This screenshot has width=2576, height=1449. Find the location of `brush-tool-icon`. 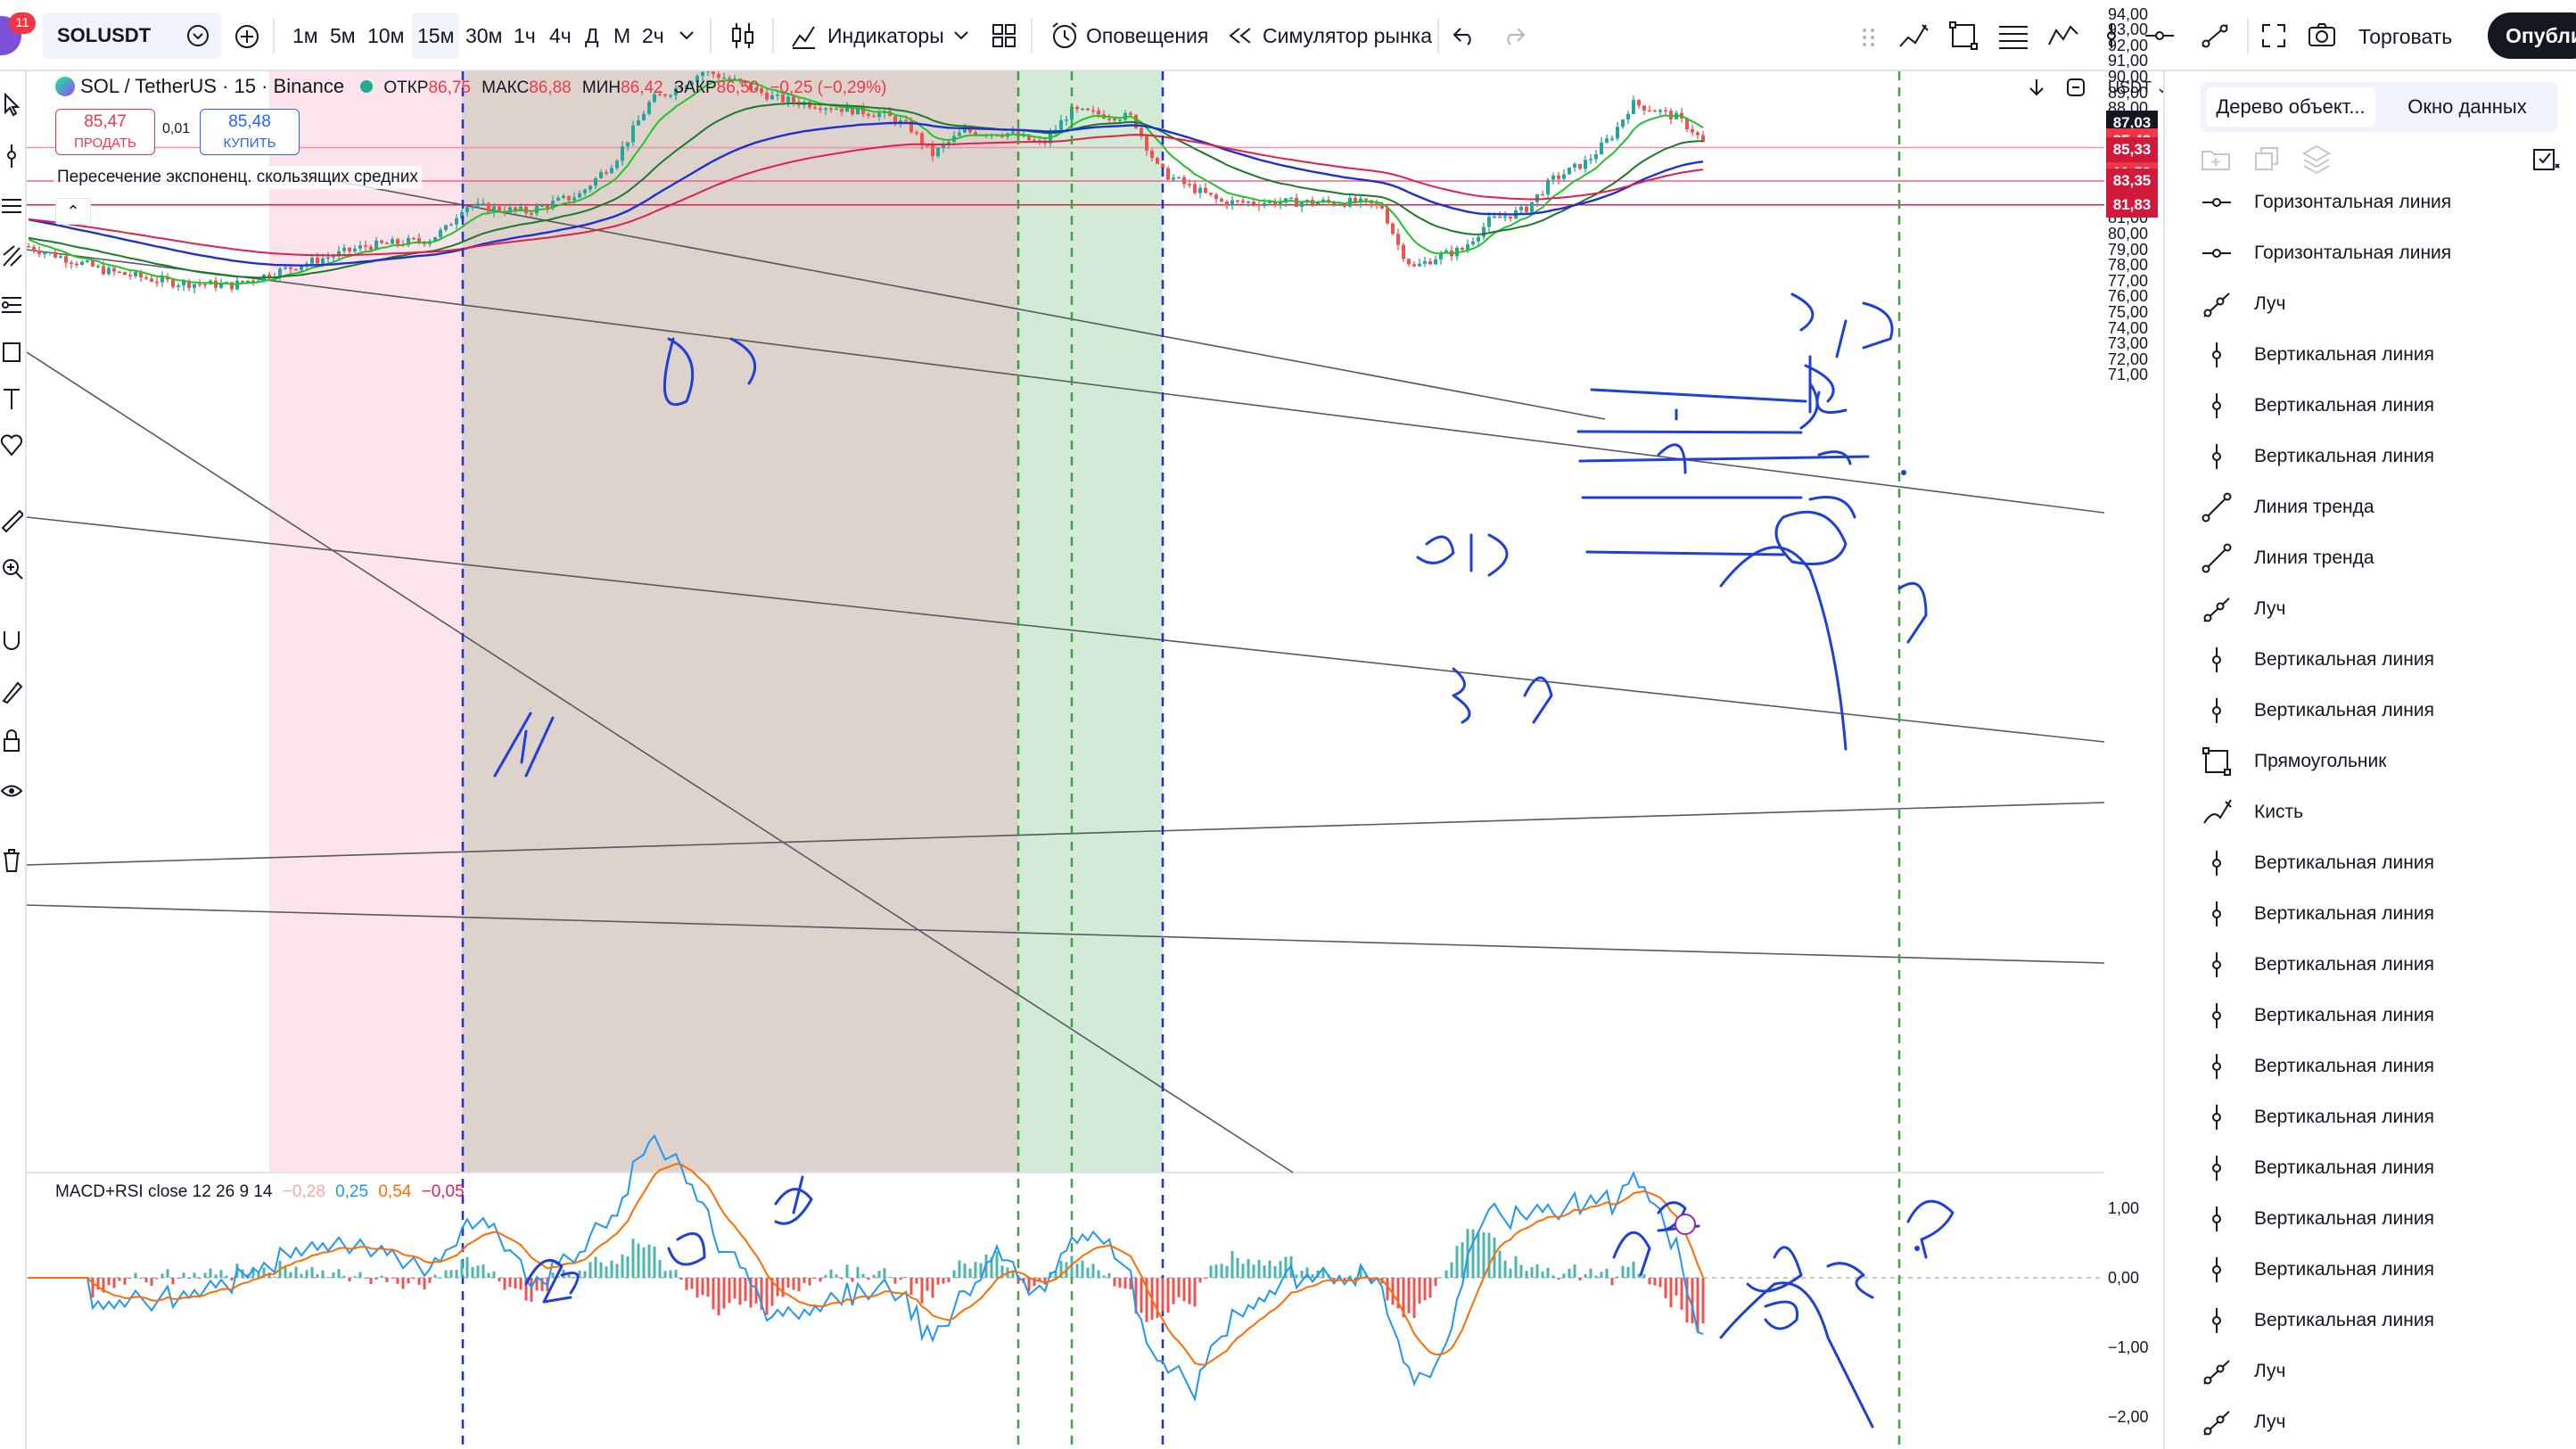

brush-tool-icon is located at coordinates (1913, 35).